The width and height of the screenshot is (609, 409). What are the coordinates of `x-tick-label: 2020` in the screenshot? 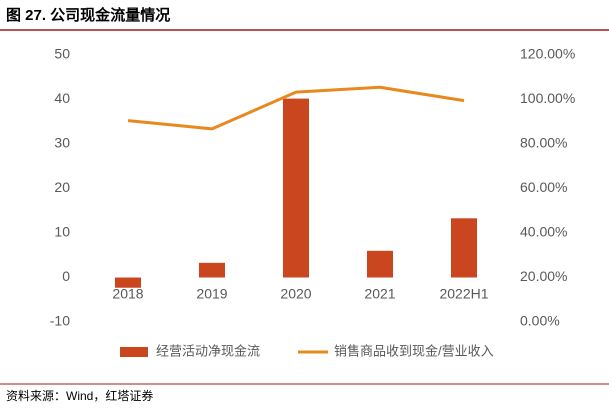 It's located at (295, 294).